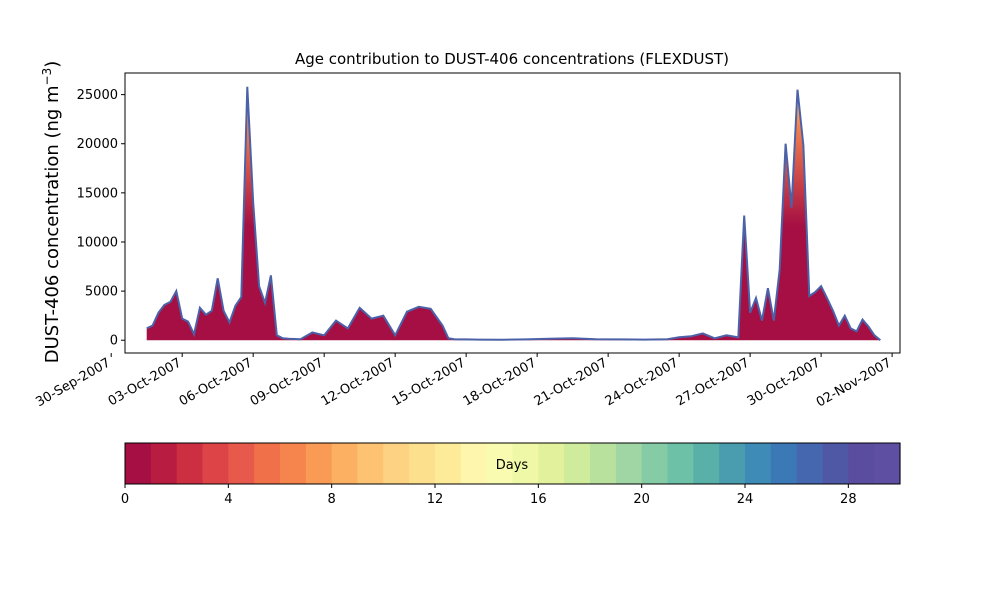  What do you see at coordinates (642, 382) in the screenshot?
I see `x-tick-label: 24-Oct-2007` at bounding box center [642, 382].